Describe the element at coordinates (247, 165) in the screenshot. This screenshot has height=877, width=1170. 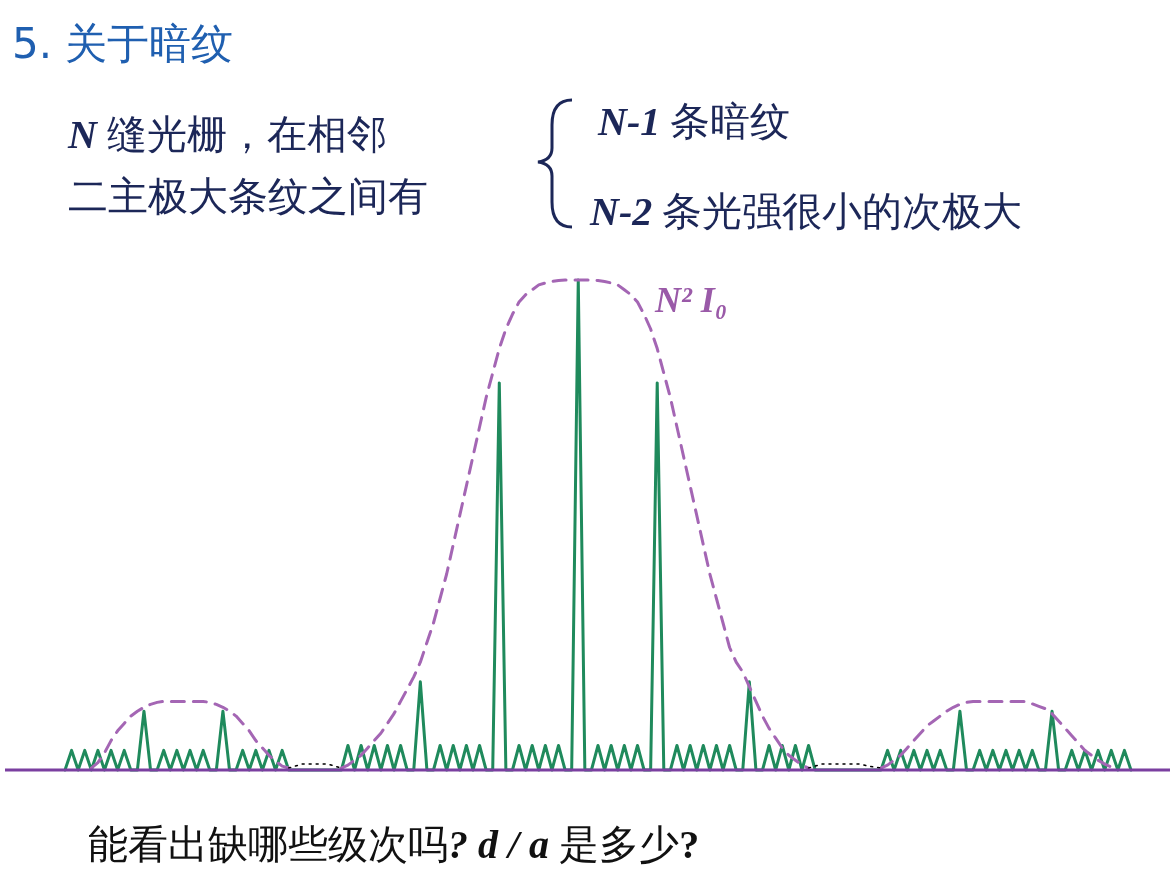
I see `text: N 缝光栅，在相邻二主极大条纹之间有` at that location.